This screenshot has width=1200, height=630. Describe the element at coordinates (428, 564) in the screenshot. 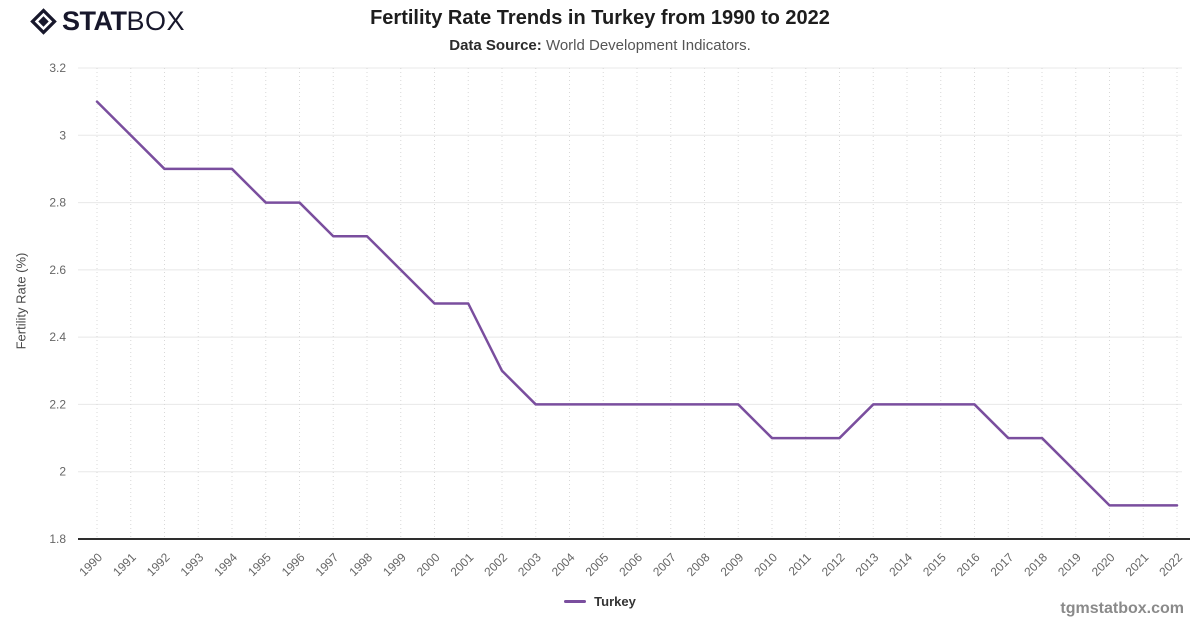

I see `x-tick-label: 2000` at that location.